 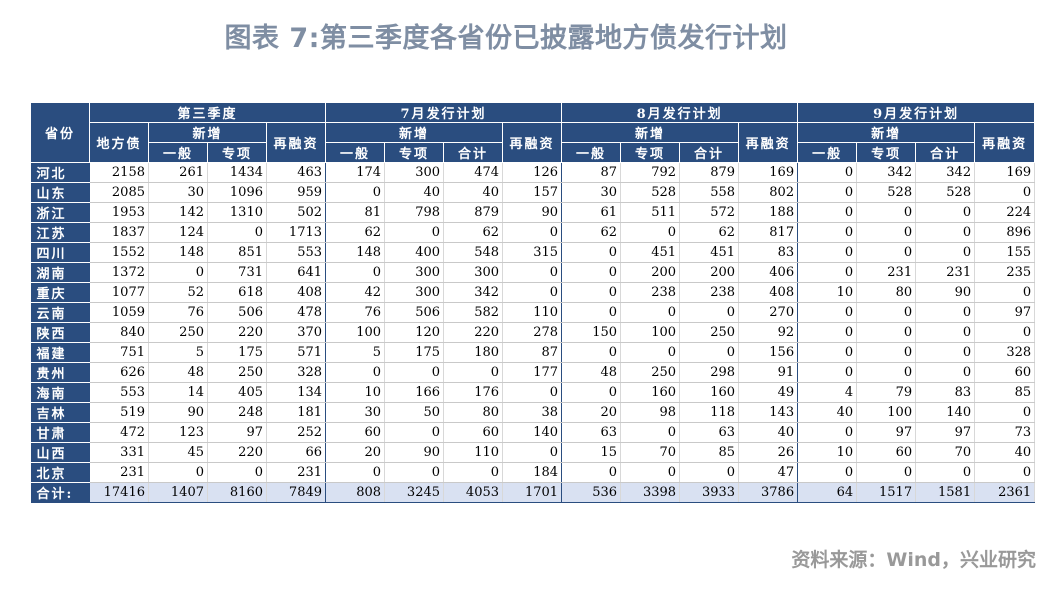 What do you see at coordinates (237, 252) in the screenshot?
I see `value-cell: 851` at bounding box center [237, 252].